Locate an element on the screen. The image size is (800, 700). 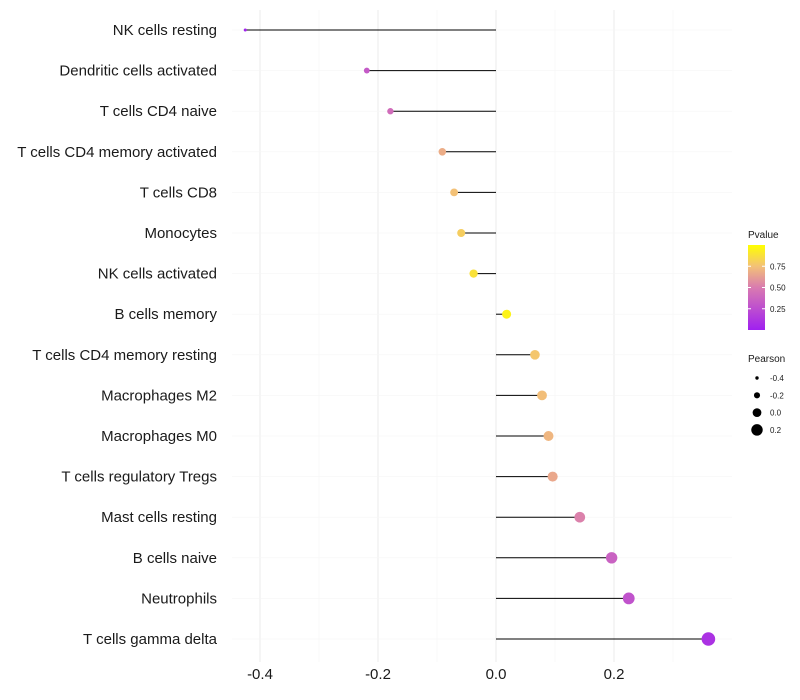
x-tick-label: 0.0 is located at coordinates (496, 674).